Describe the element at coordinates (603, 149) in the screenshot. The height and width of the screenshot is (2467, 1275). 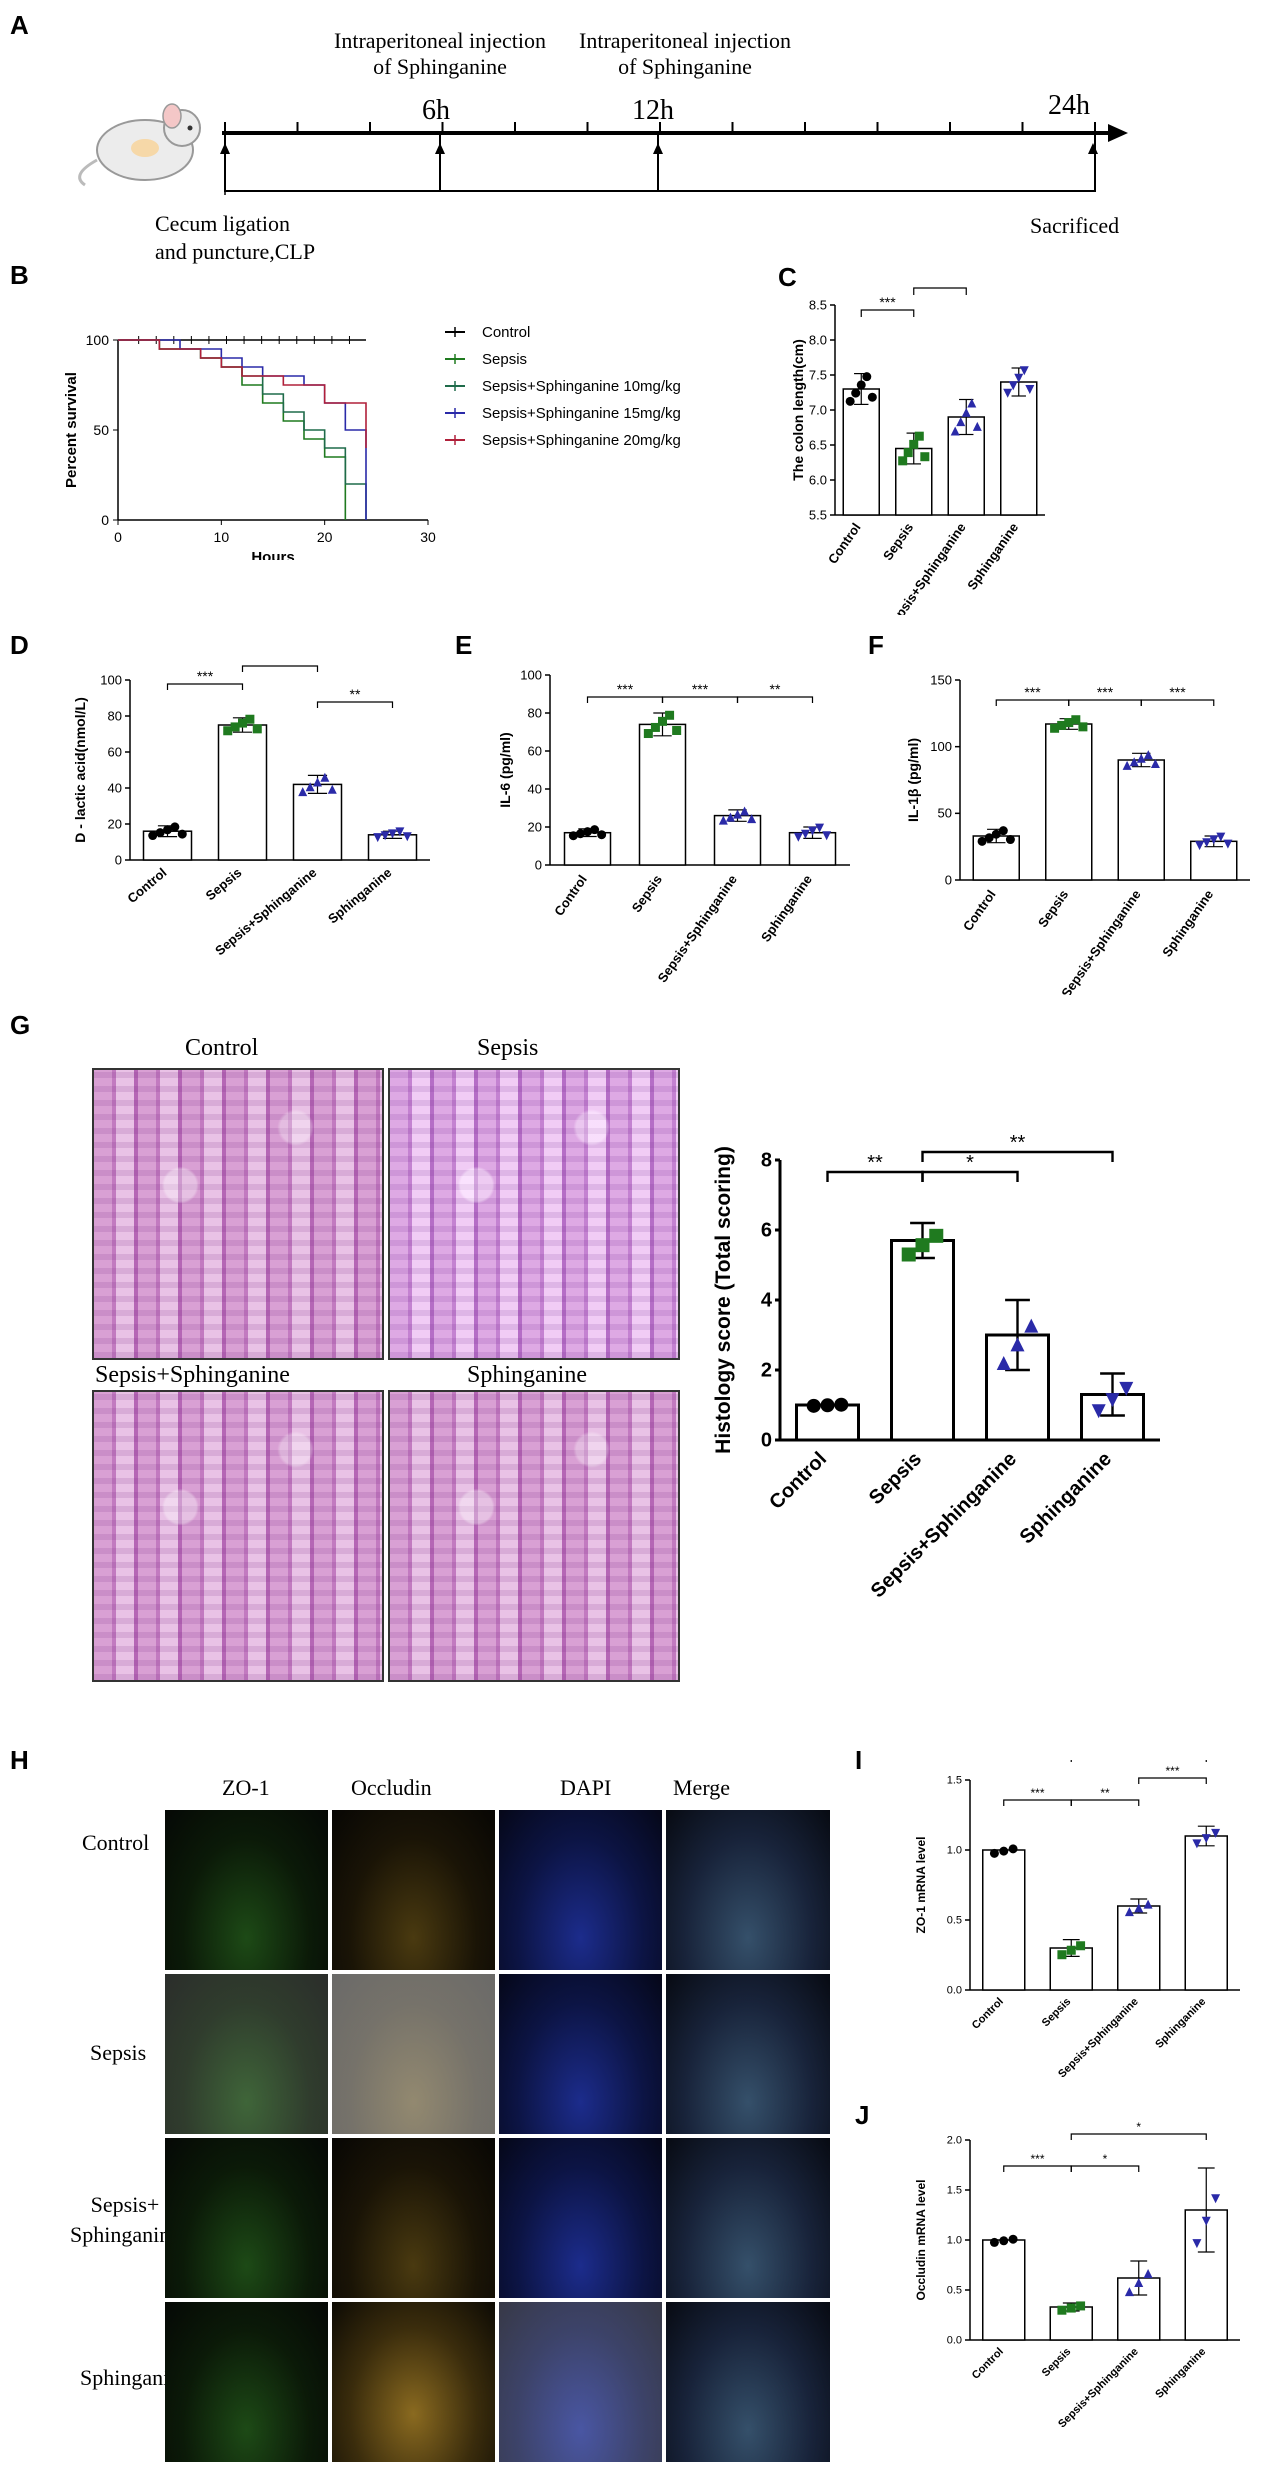
I see `timeline-diagram` at that location.